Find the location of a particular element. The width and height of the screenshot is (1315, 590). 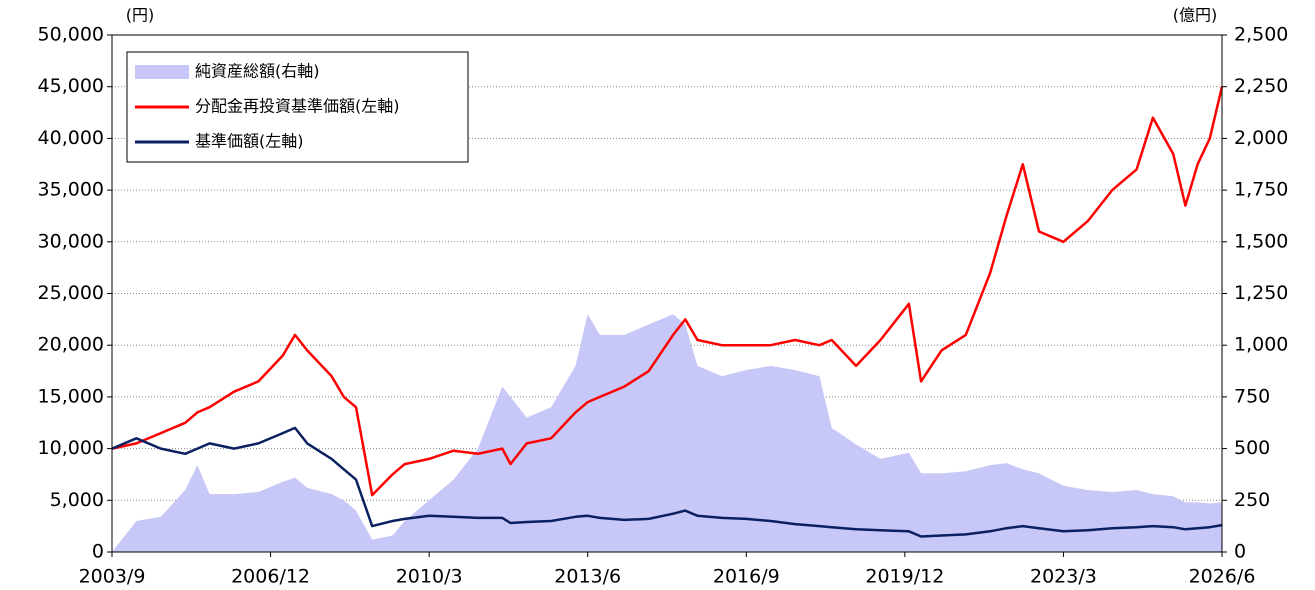

legend-label: 純資産総額(右軸) is located at coordinates (257, 71).